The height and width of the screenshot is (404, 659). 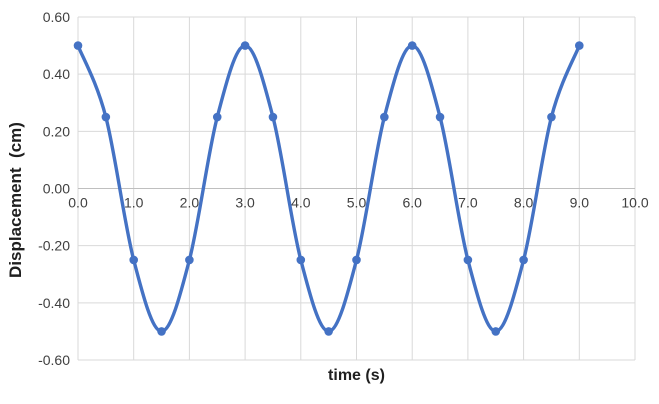 What do you see at coordinates (56, 189) in the screenshot?
I see `y-tick-label: 0.00` at bounding box center [56, 189].